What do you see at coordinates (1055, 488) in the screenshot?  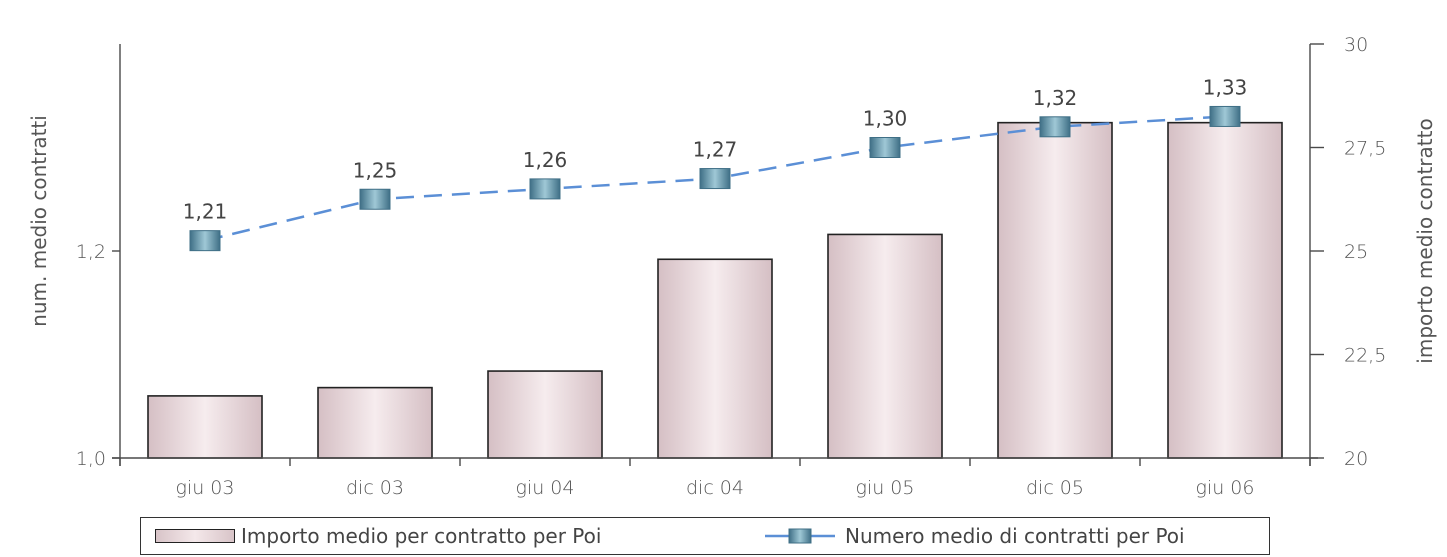 I see `x-tick-label: dic 05` at bounding box center [1055, 488].